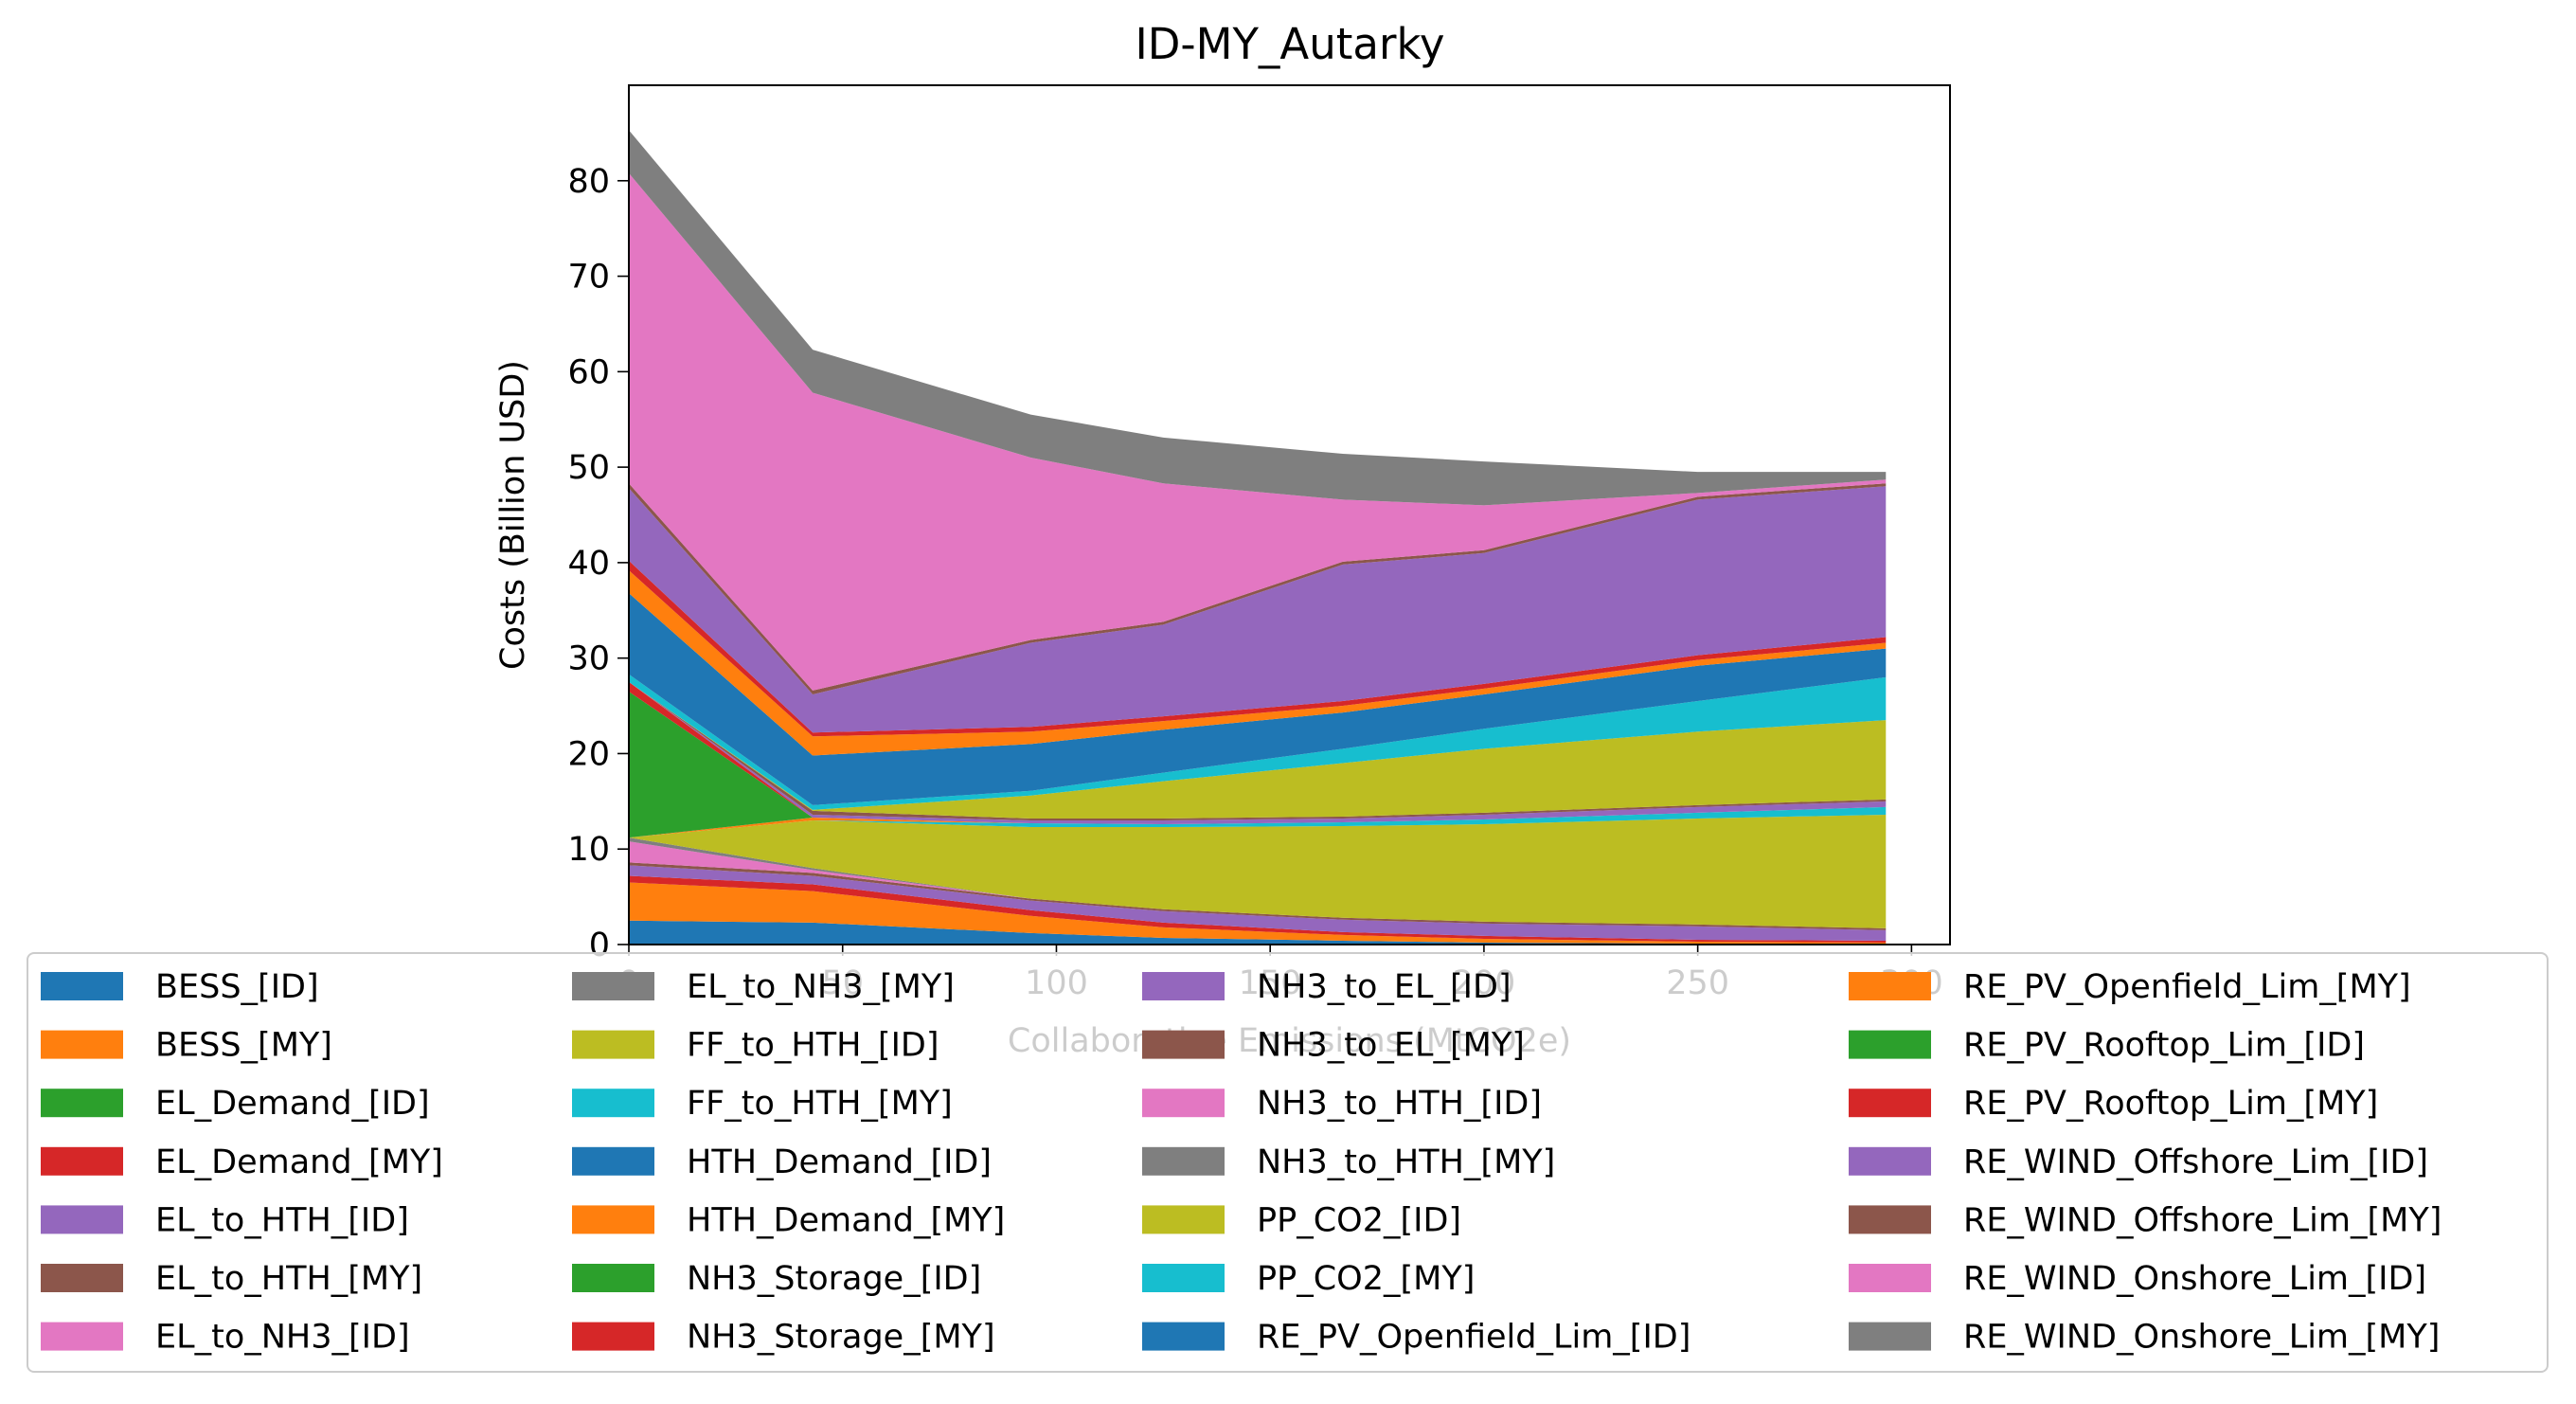 This screenshot has width=2576, height=1404. What do you see at coordinates (839, 1162) in the screenshot?
I see `legend-label: HTH_Demand_[ID]` at bounding box center [839, 1162].